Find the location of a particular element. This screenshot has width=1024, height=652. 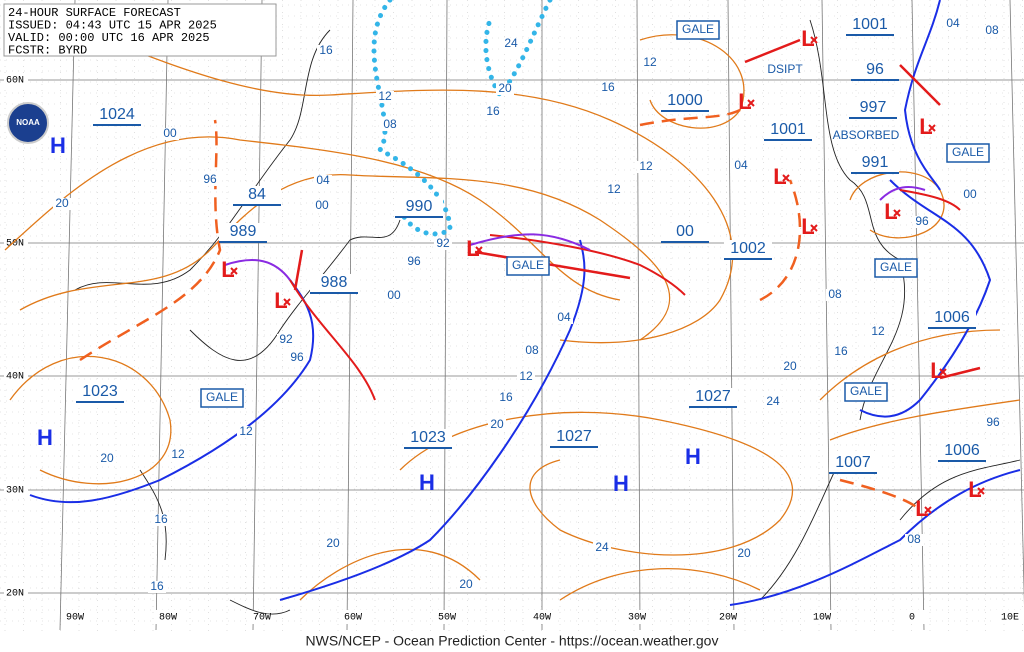

pressure-label: 1002 is located at coordinates (748, 248).